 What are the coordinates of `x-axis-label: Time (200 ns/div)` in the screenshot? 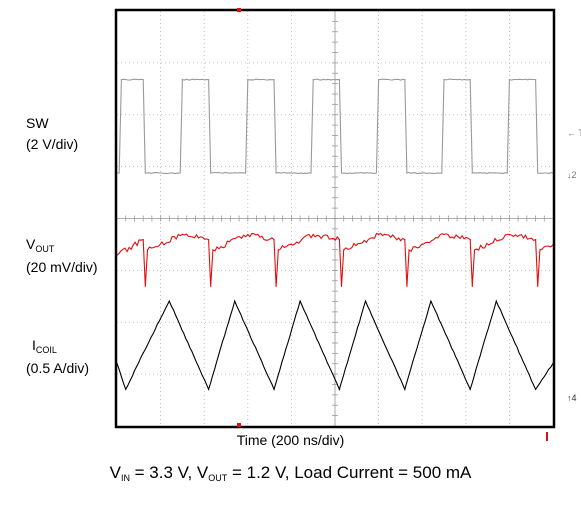 It's located at (290, 440).